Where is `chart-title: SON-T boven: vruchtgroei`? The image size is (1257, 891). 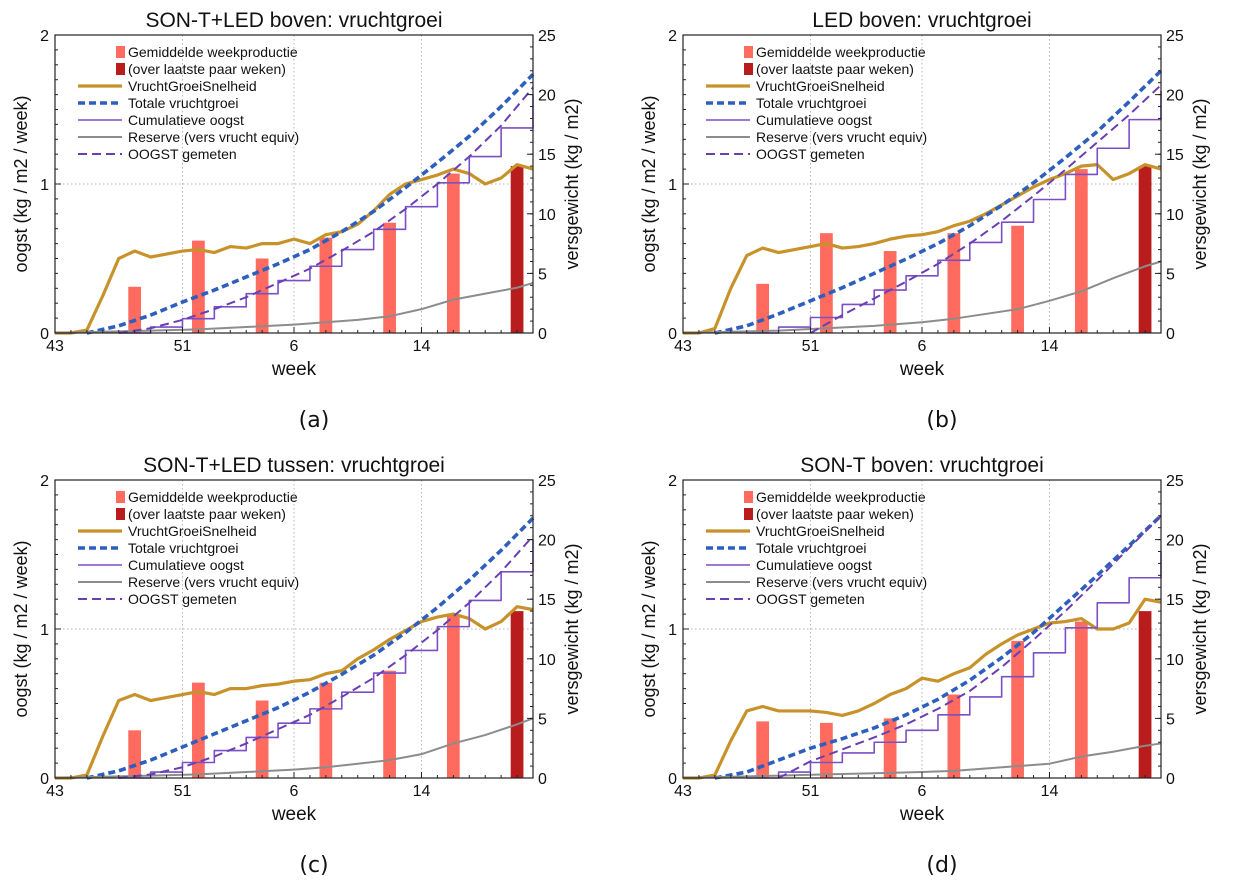
chart-title: SON-T boven: vruchtgroei is located at coordinates (922, 465).